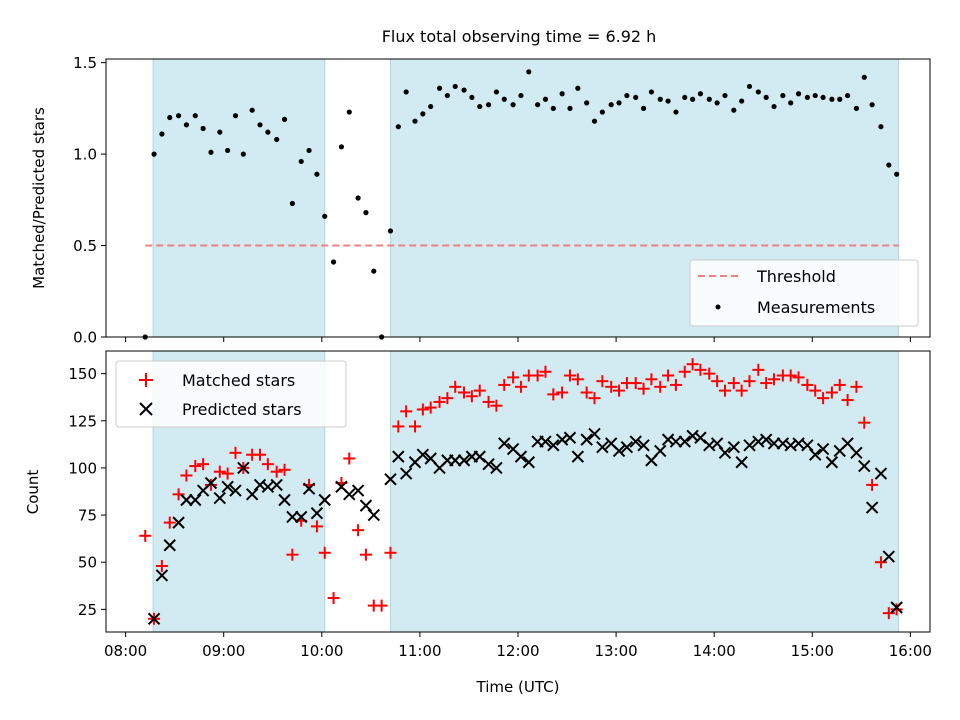 Image resolution: width=960 pixels, height=720 pixels. I want to click on legend-matched-label: Matched stars, so click(238, 380).